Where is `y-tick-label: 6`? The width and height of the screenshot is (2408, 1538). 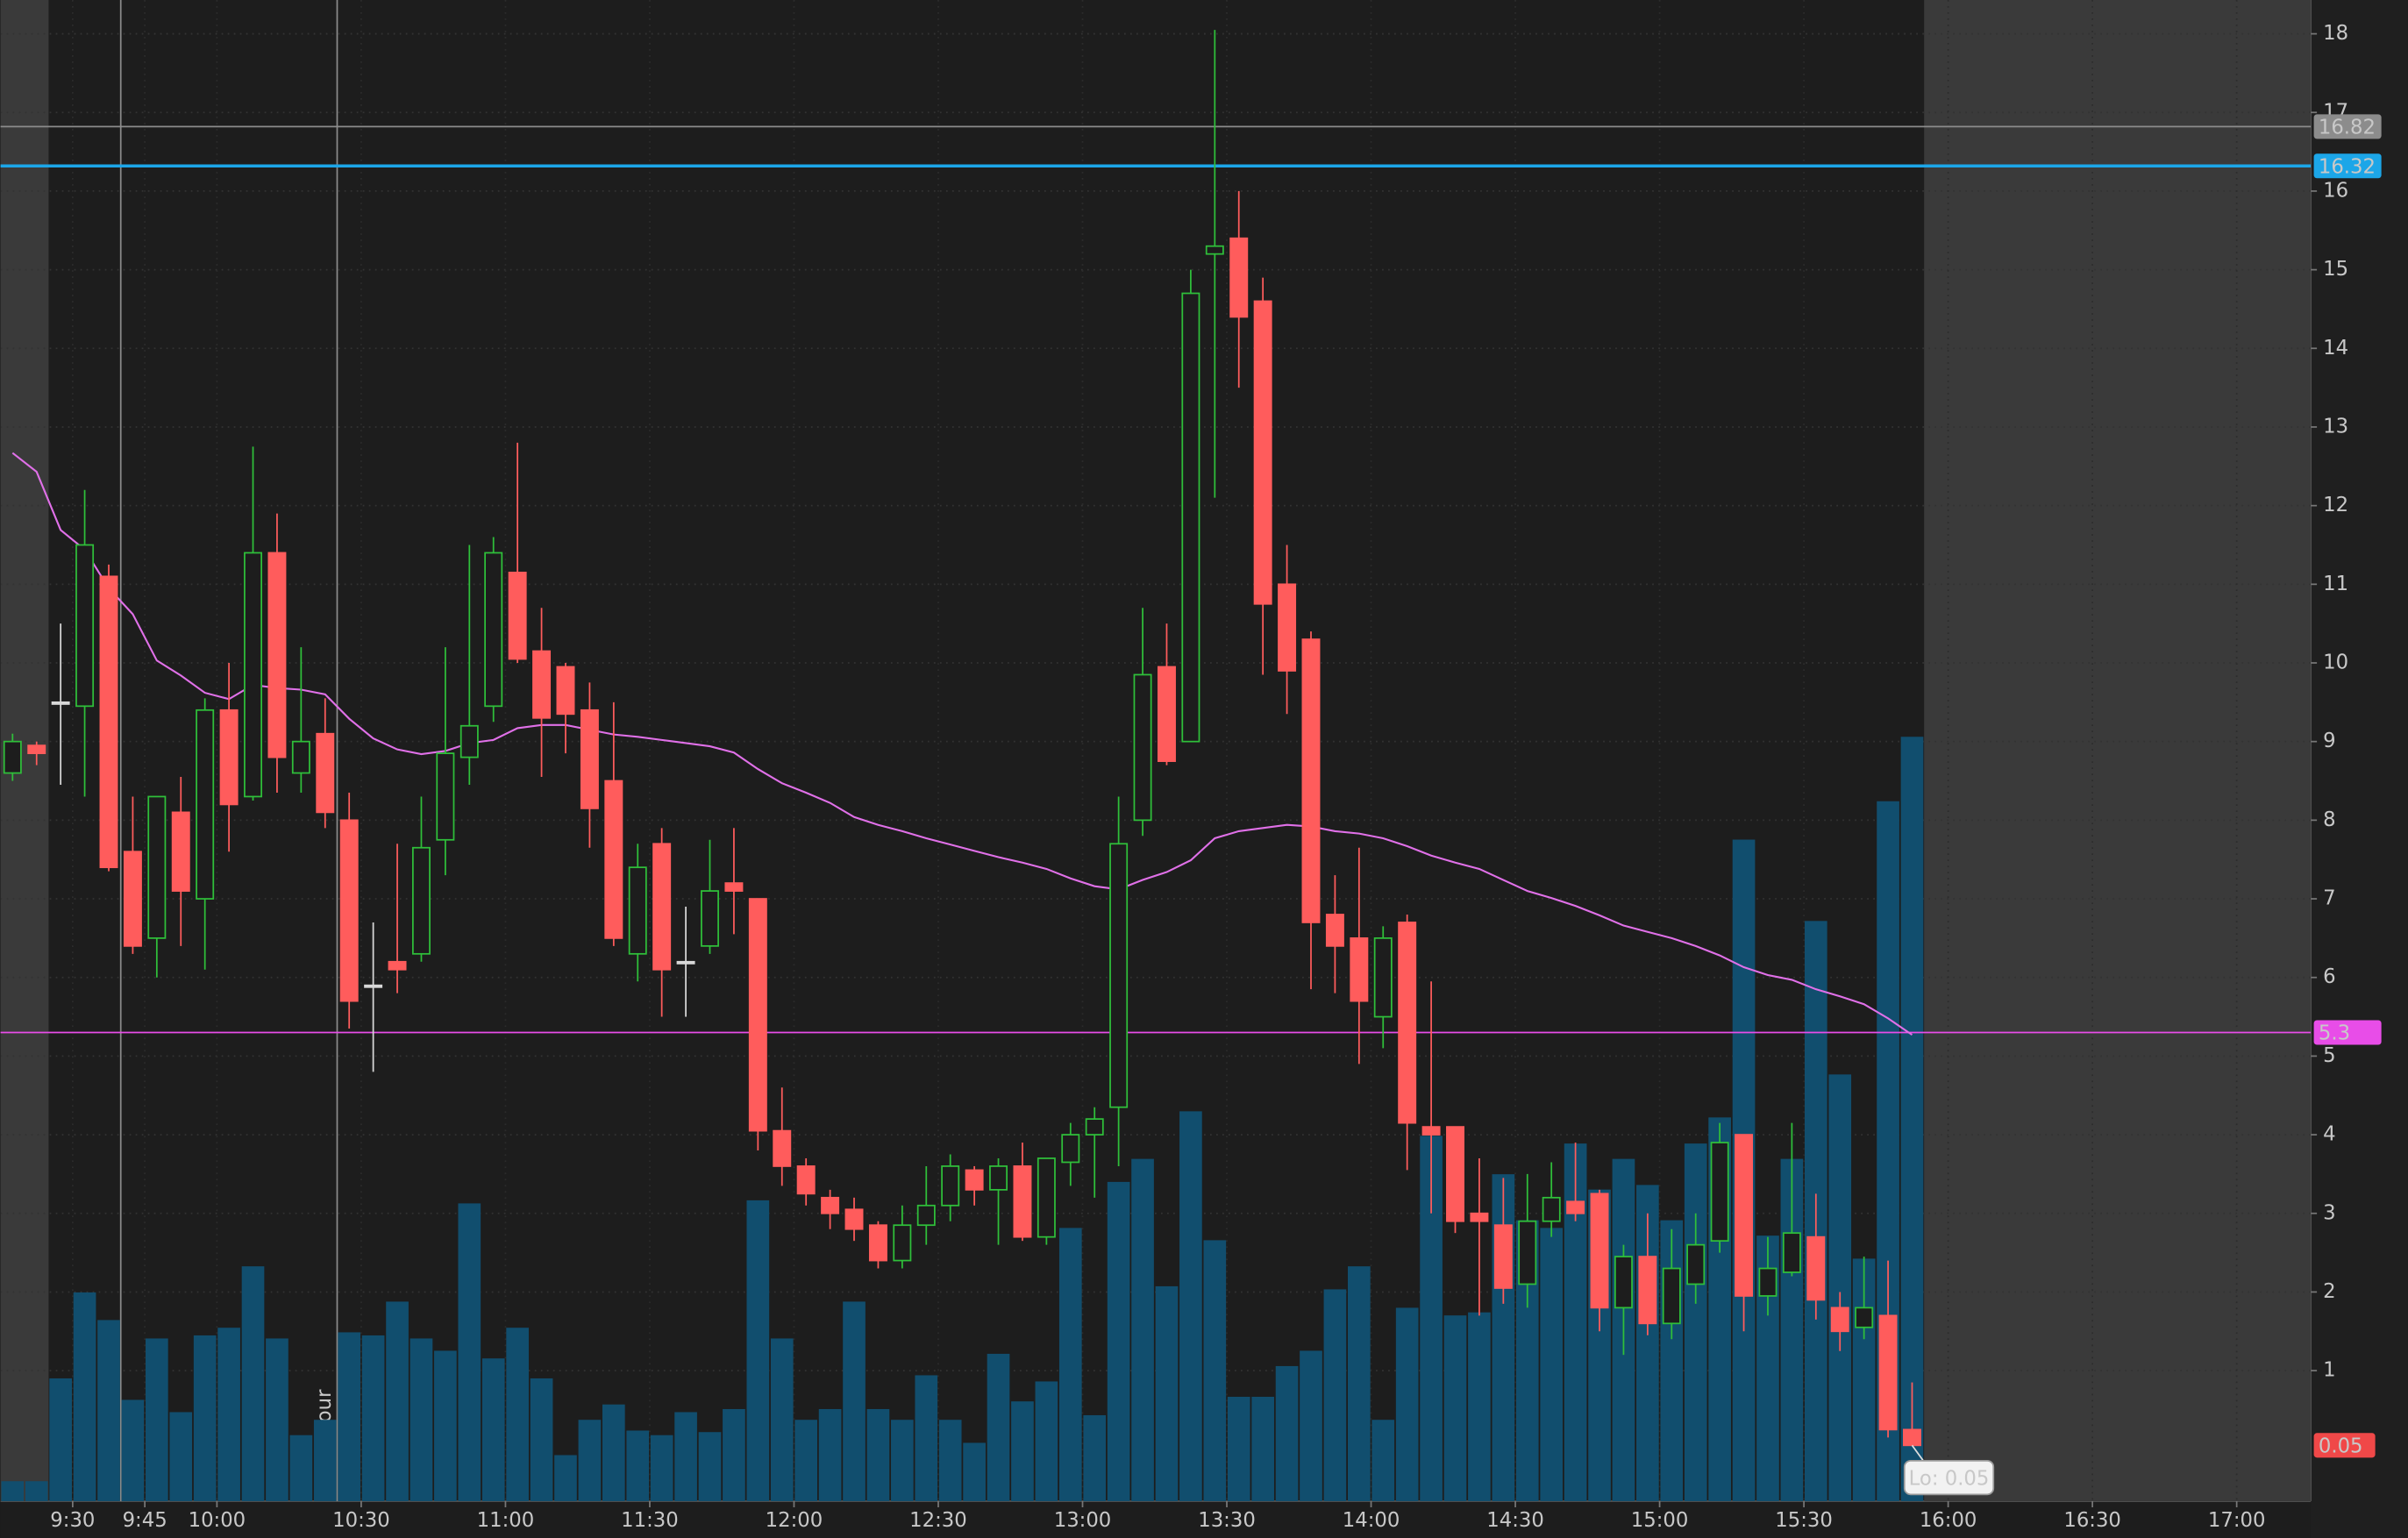
y-tick-label: 6 is located at coordinates (2329, 976).